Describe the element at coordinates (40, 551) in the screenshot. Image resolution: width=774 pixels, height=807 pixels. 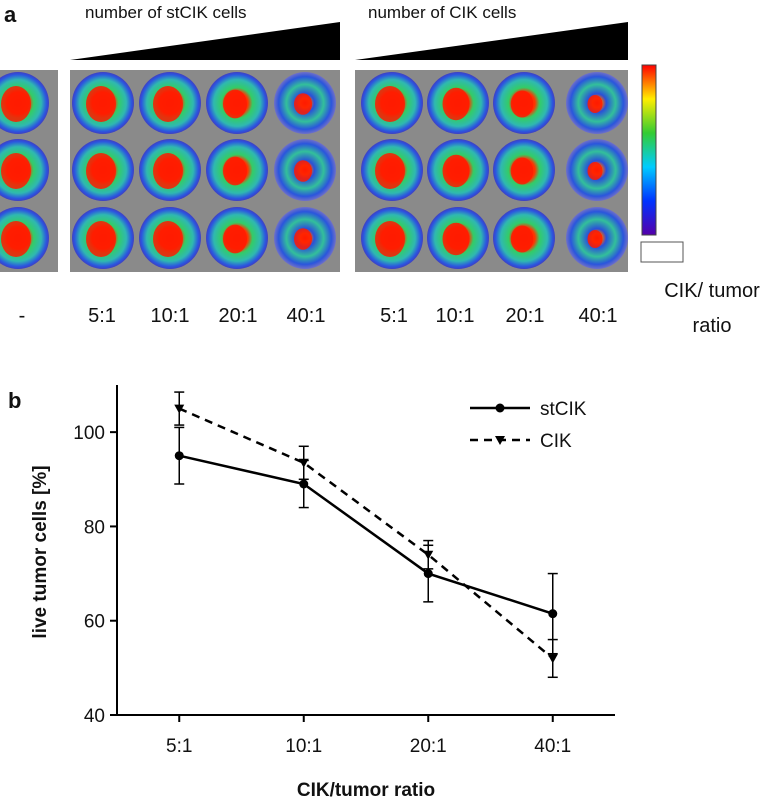
I see `y-axis-label: live tumor cells [%]` at that location.